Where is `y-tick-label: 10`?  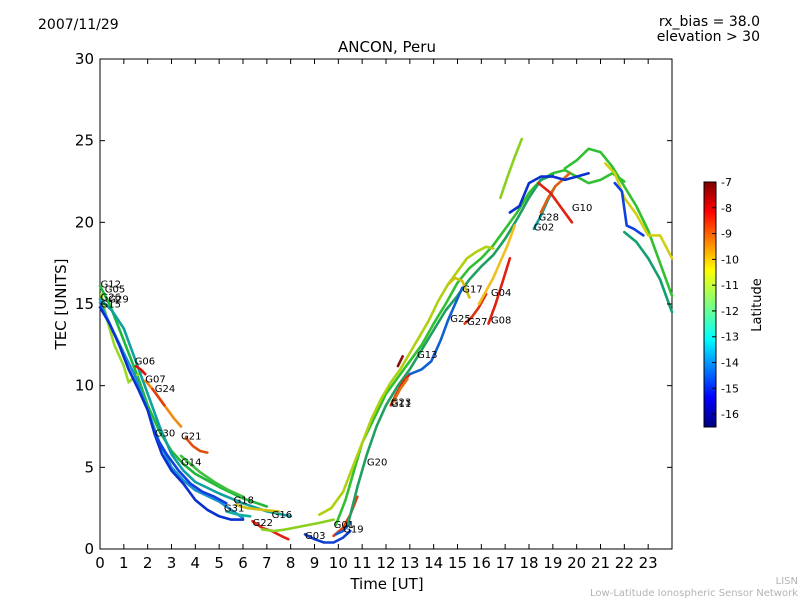 y-tick-label: 10 is located at coordinates (84, 386).